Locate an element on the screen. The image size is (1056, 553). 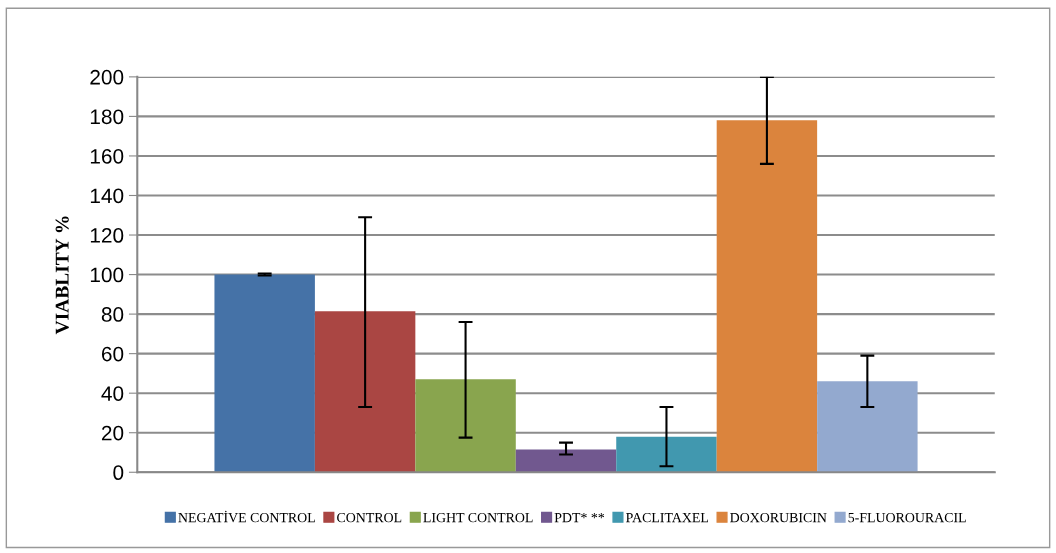
y-tick-label: 180 is located at coordinates (107, 117).